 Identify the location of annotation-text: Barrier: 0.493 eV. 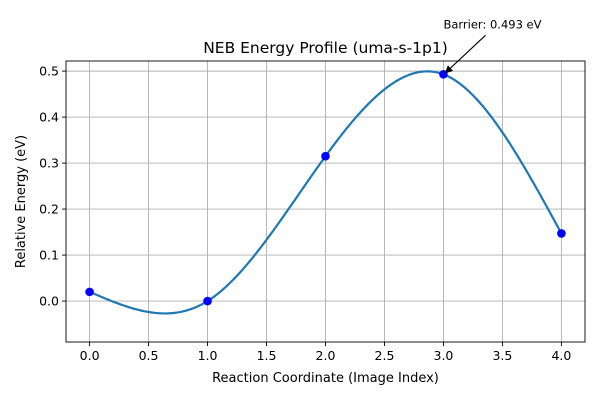
(492, 24).